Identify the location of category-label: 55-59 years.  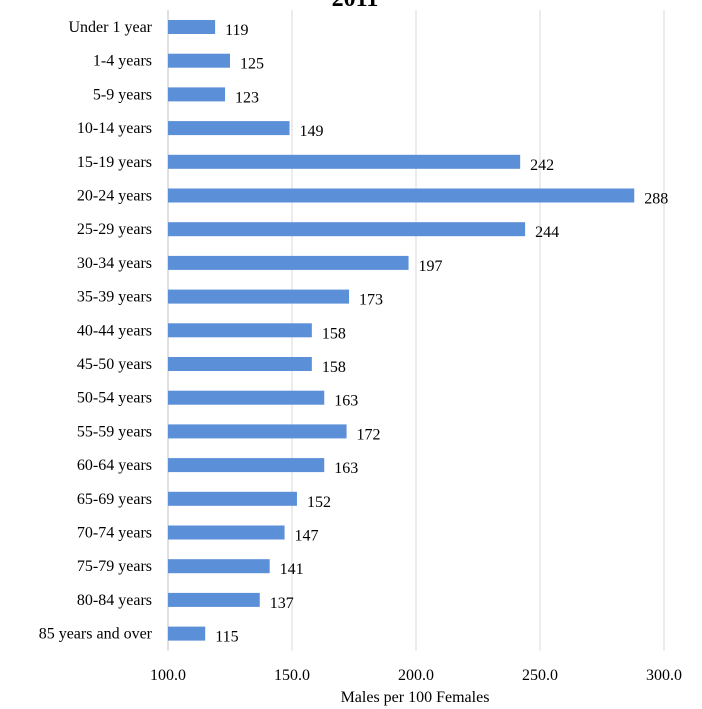
(114, 431).